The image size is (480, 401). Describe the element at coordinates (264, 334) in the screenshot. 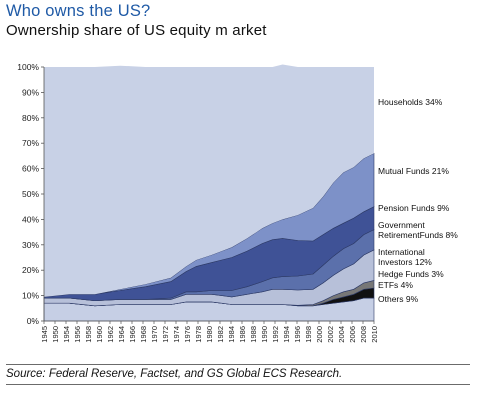

I see `x-tick-label: 1990` at that location.